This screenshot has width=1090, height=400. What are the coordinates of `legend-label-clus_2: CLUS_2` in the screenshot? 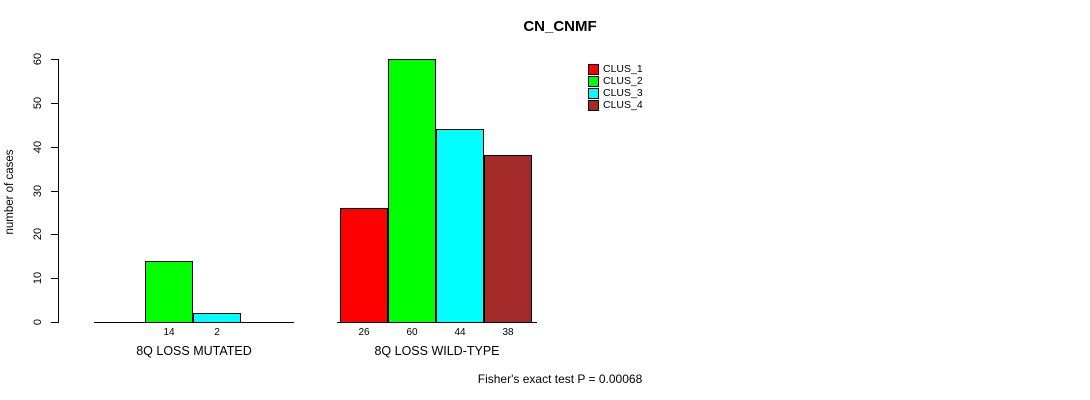 It's located at (623, 81).